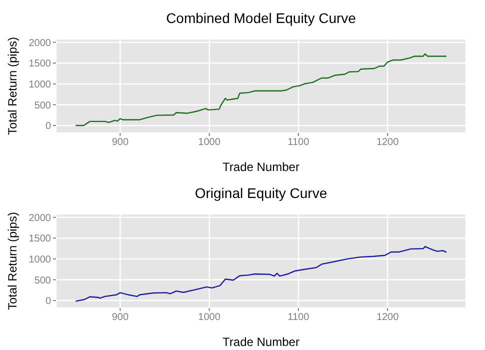 This screenshot has width=485, height=350. What do you see at coordinates (261, 193) in the screenshot?
I see `chart-title: Original Equity Curve` at bounding box center [261, 193].